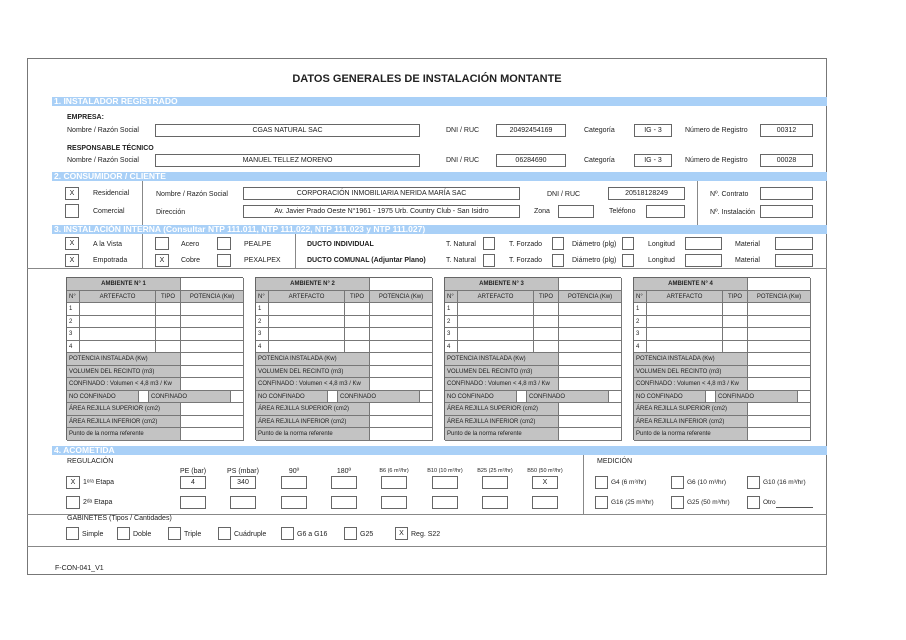 The image size is (906, 640). What do you see at coordinates (794, 243) in the screenshot?
I see `ducto-individual-material-field` at bounding box center [794, 243].